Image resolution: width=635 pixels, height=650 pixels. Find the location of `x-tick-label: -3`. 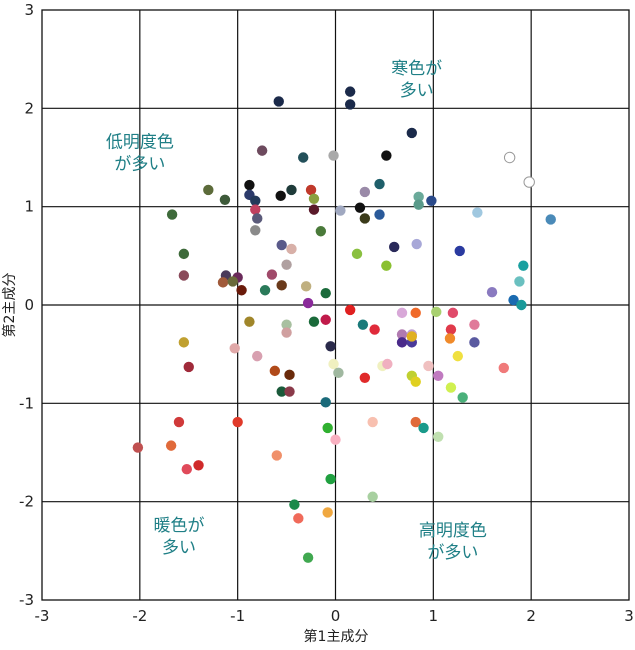

x-tick-label: -3 is located at coordinates (42, 616).